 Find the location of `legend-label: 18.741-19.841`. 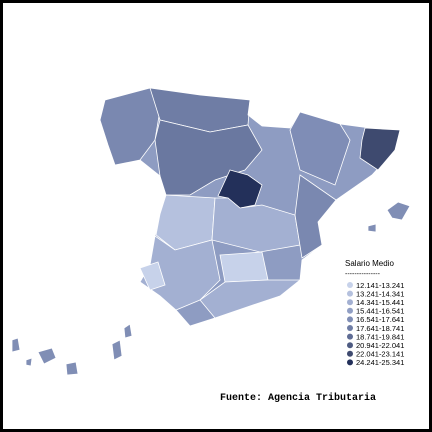

legend-label: 18.741-19.841 is located at coordinates (380, 336).